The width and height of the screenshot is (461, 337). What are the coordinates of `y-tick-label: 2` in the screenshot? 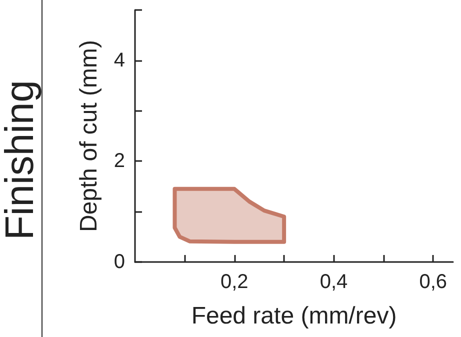 It's located at (119, 161).